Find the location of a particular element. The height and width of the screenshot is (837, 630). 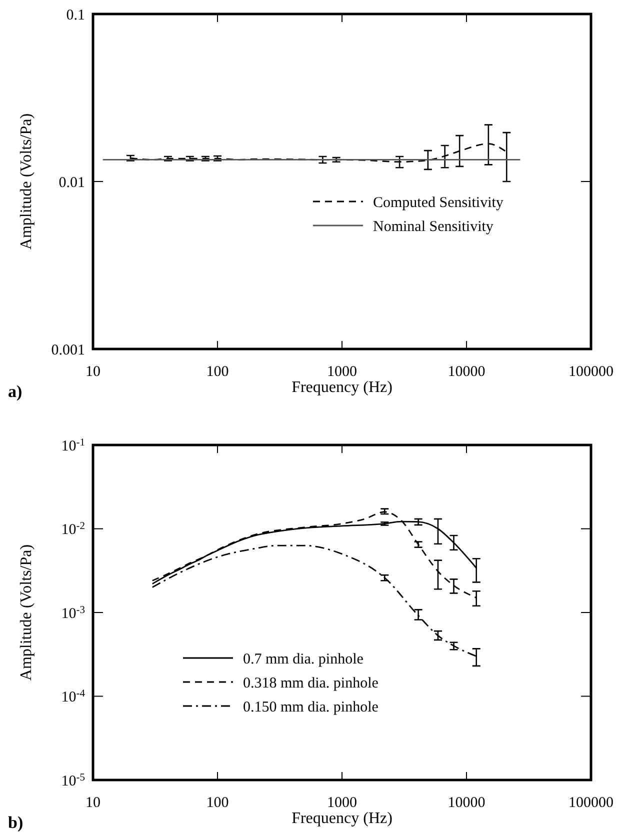

y-tick-label: 0.1 is located at coordinates (75, 15).